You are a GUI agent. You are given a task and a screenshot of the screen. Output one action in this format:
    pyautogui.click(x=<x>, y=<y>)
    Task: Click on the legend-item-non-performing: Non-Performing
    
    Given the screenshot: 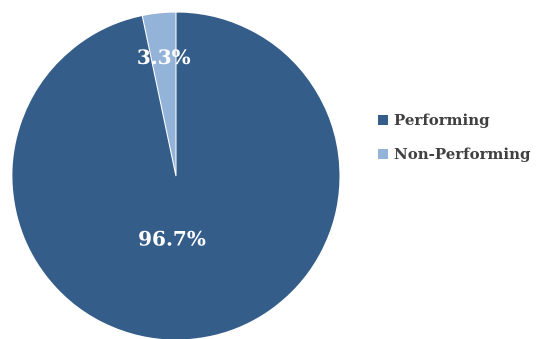 What is the action you would take?
    pyautogui.click(x=458, y=154)
    